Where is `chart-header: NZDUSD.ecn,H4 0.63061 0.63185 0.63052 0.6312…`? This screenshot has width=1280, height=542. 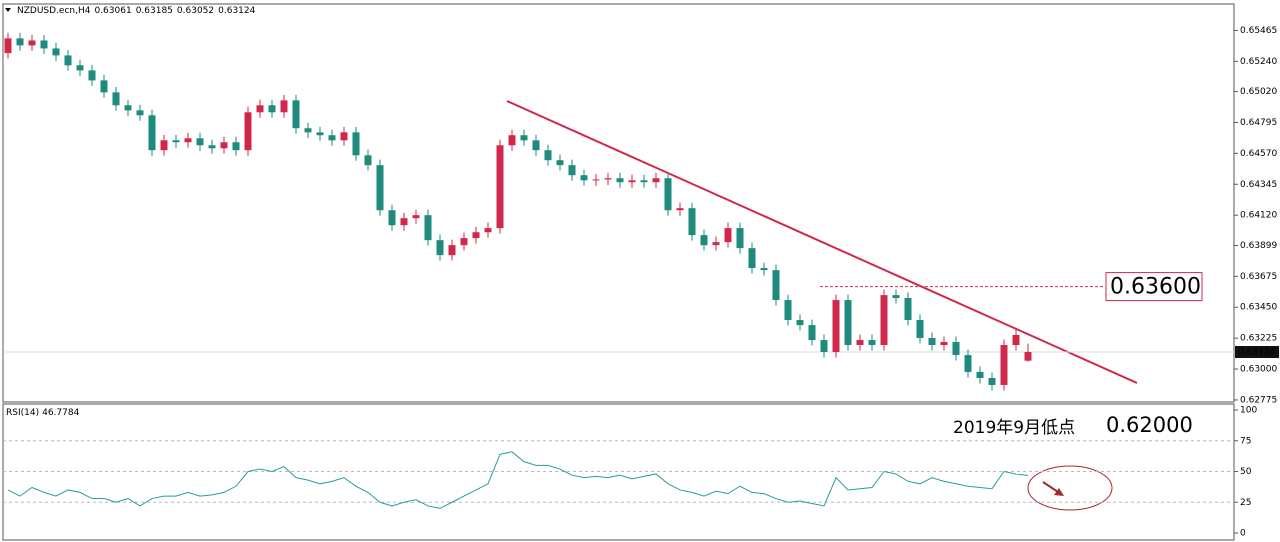
chart-header: NZDUSD.ecn,H4 0.63061 0.63185 0.63052 0.6312… is located at coordinates (136, 11).